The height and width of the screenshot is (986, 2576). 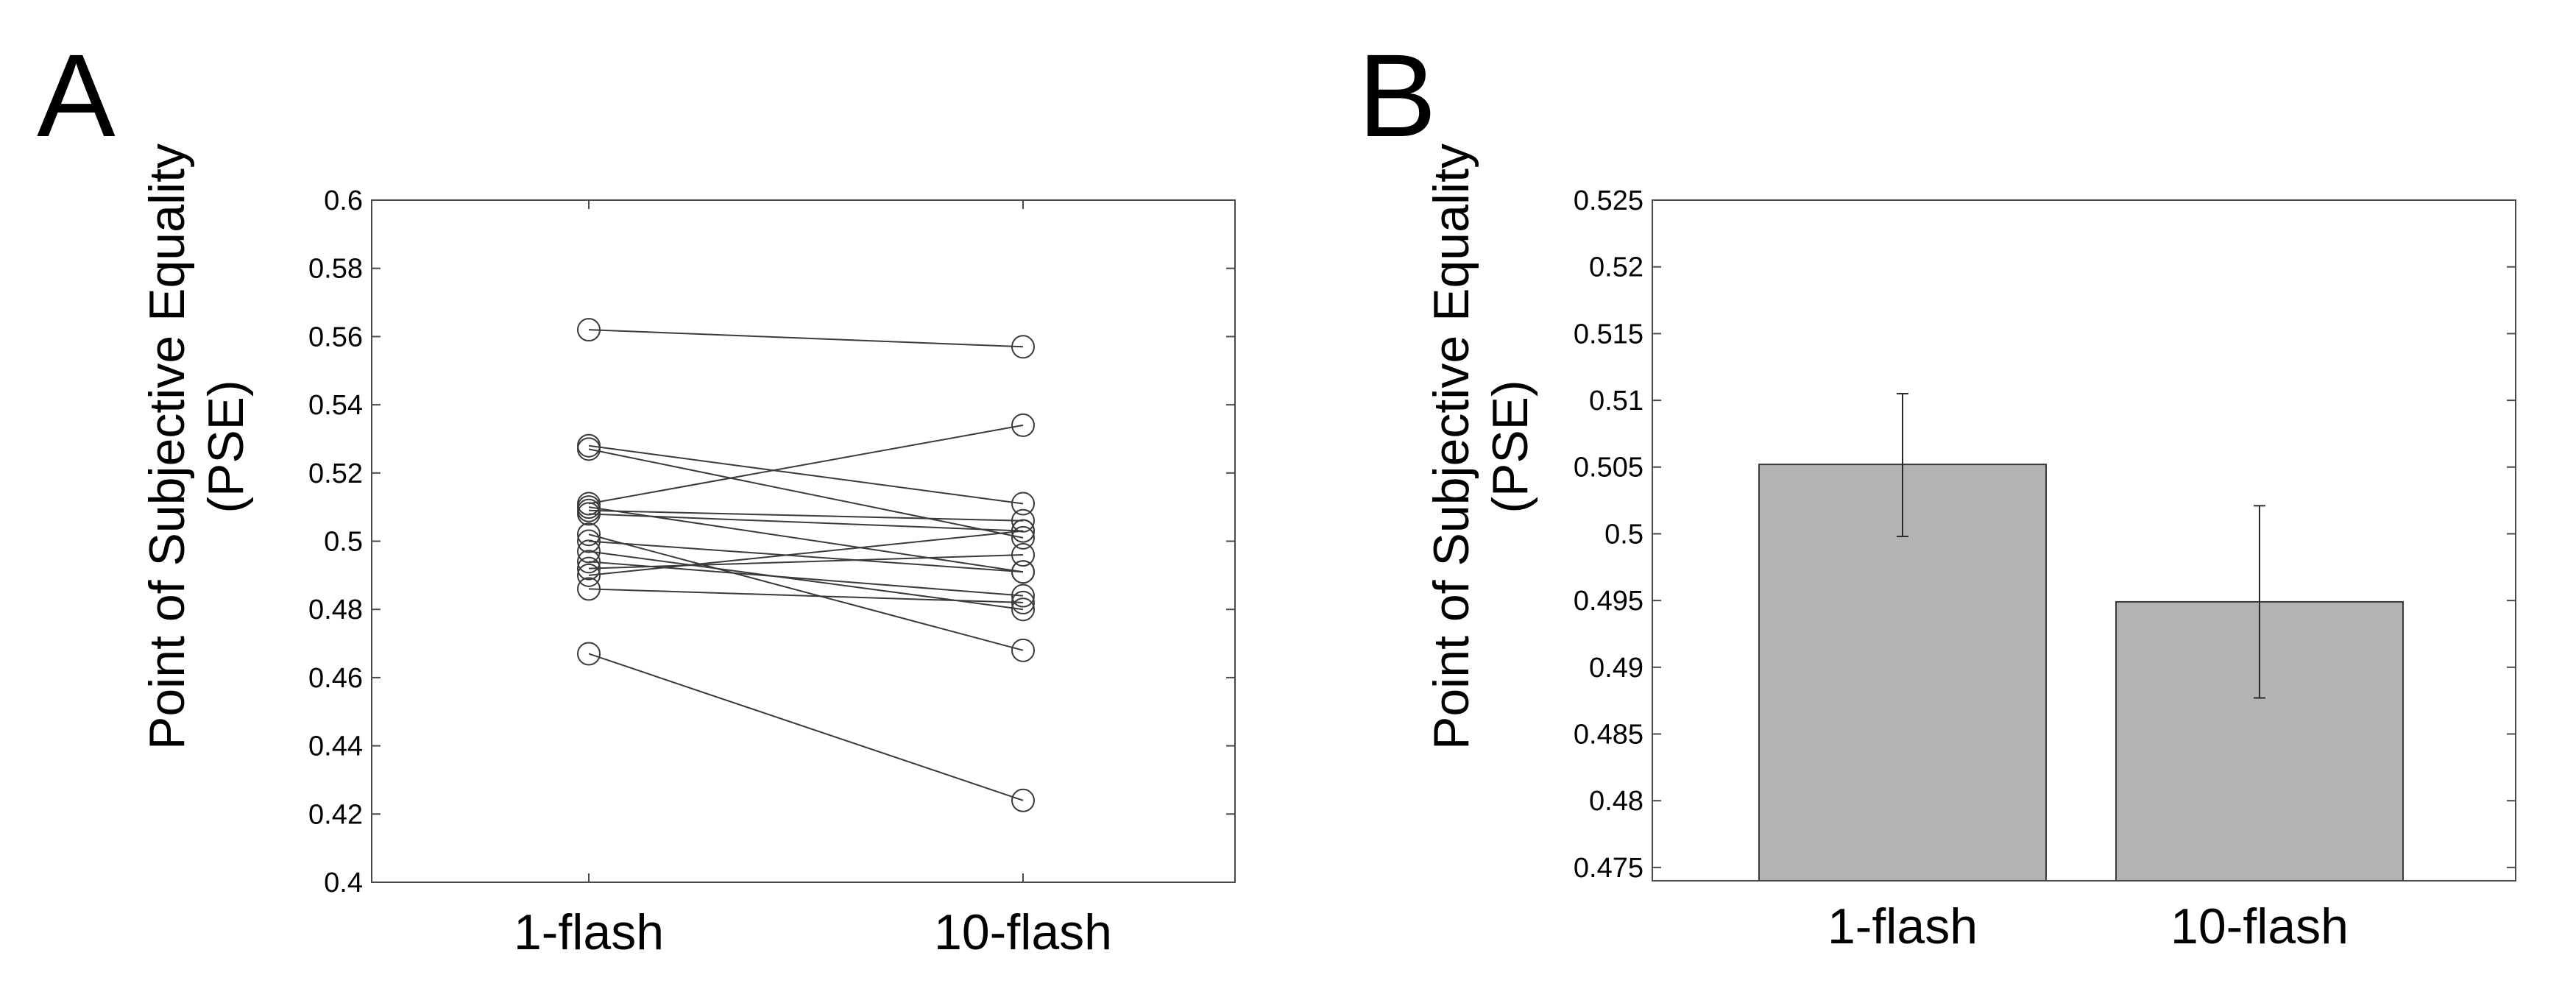 What do you see at coordinates (813, 932) in the screenshot?
I see `x-category-labels-a: 1-flash 10-flash` at bounding box center [813, 932].